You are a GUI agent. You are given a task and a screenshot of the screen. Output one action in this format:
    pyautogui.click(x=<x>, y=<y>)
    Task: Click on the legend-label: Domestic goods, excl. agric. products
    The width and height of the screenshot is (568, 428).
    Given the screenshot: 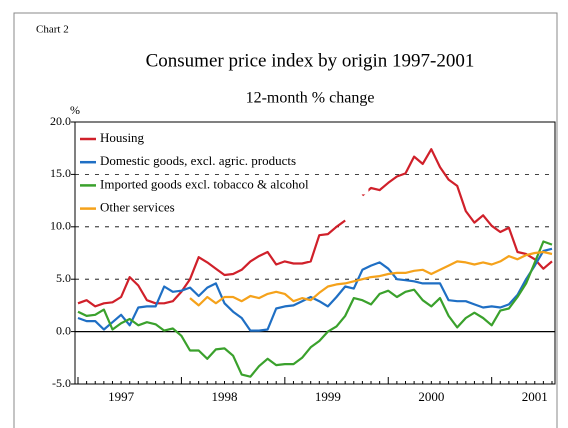 What is the action you would take?
    pyautogui.click(x=198, y=160)
    